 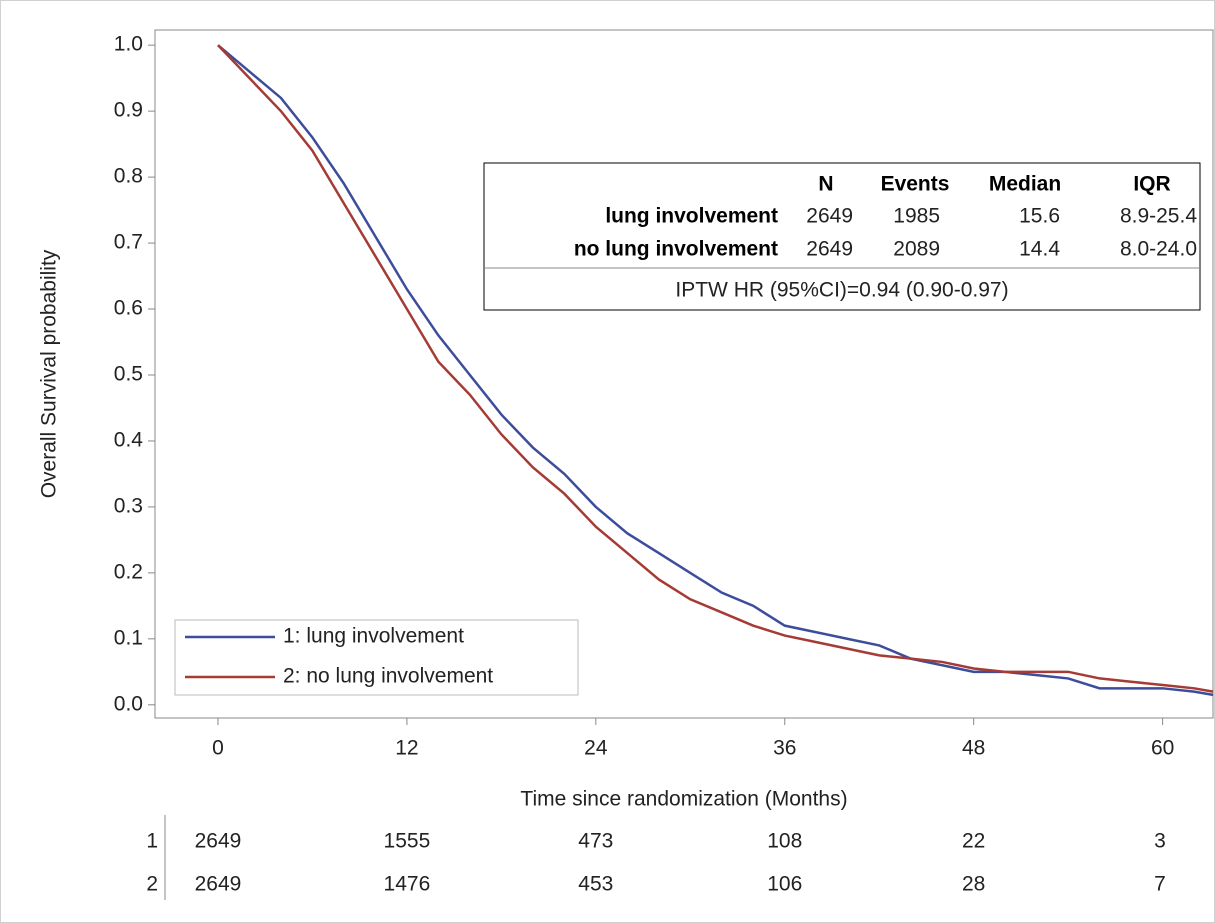 I want to click on risk-count: 22, so click(x=973, y=841).